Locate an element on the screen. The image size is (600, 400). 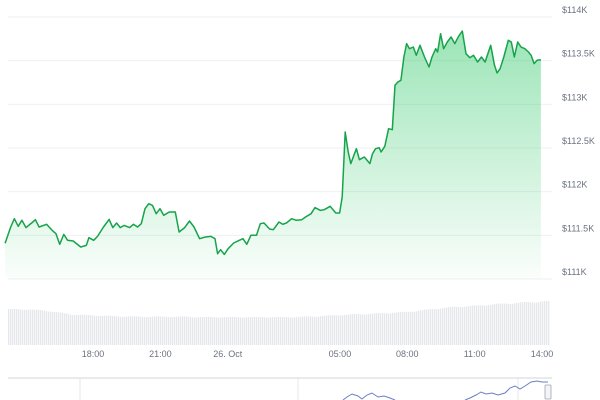
volume-bars is located at coordinates (279, 323).